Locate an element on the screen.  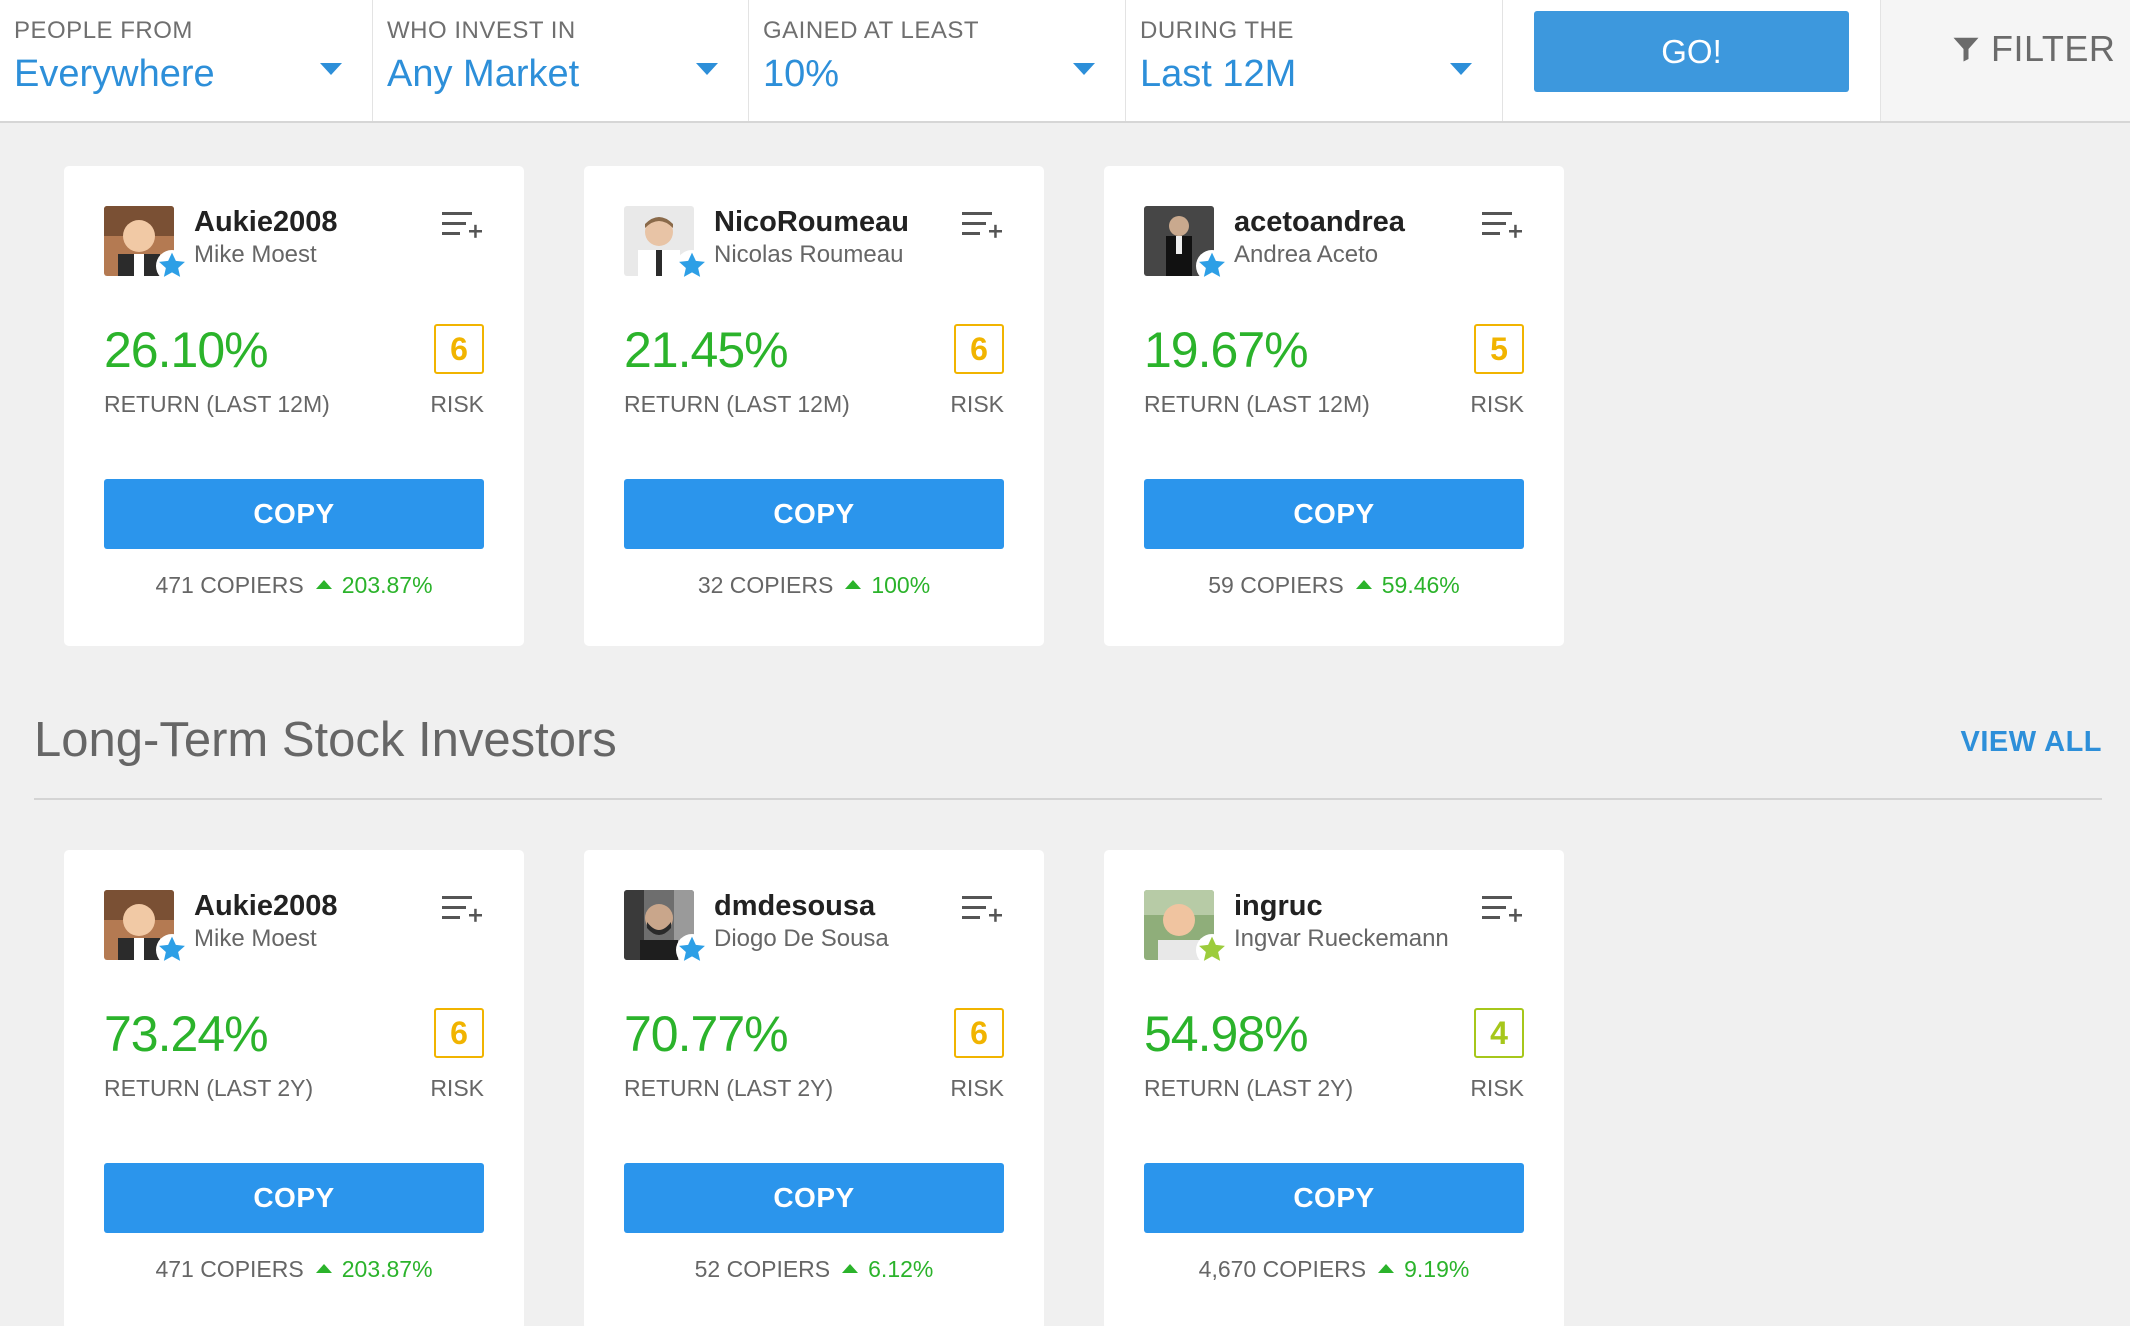
go-button: GO! is located at coordinates (1691, 51).